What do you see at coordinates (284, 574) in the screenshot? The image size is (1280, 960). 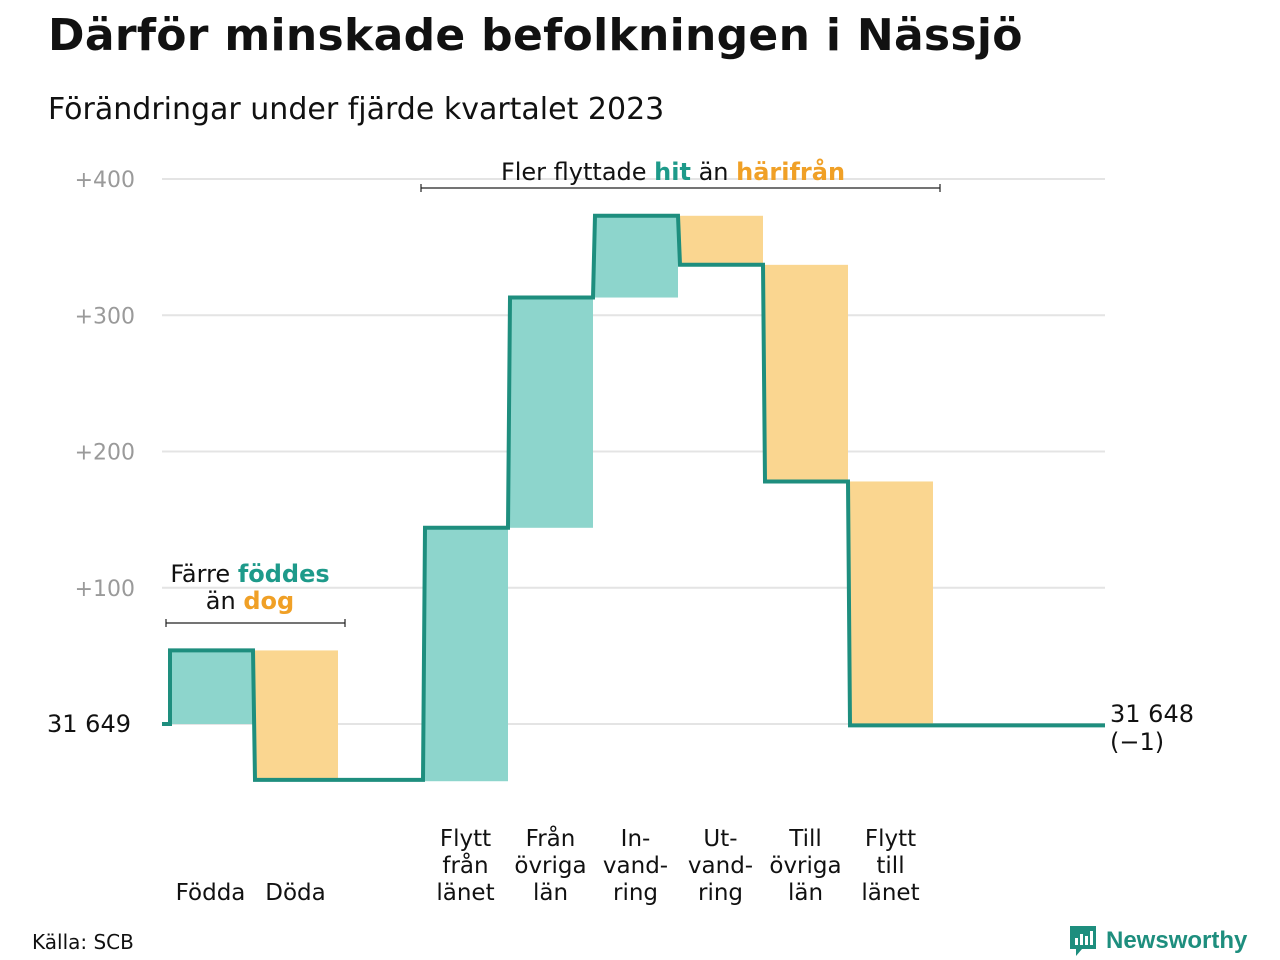 I see `births-annotation-word: föddes` at bounding box center [284, 574].